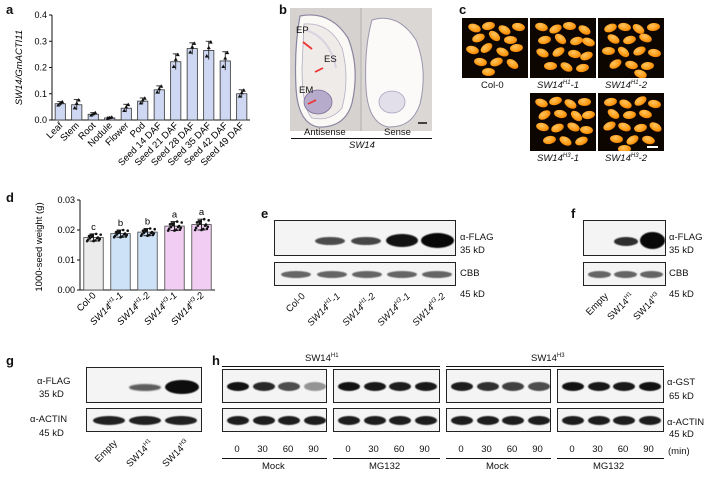  I want to click on d-xtick-sup: H1, so click(111, 301).